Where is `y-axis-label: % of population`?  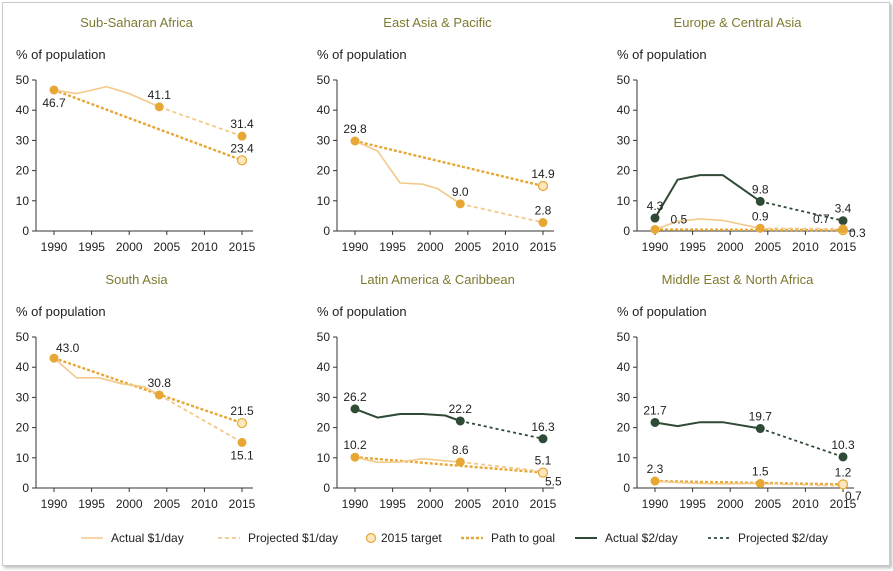 y-axis-label: % of population is located at coordinates (662, 54).